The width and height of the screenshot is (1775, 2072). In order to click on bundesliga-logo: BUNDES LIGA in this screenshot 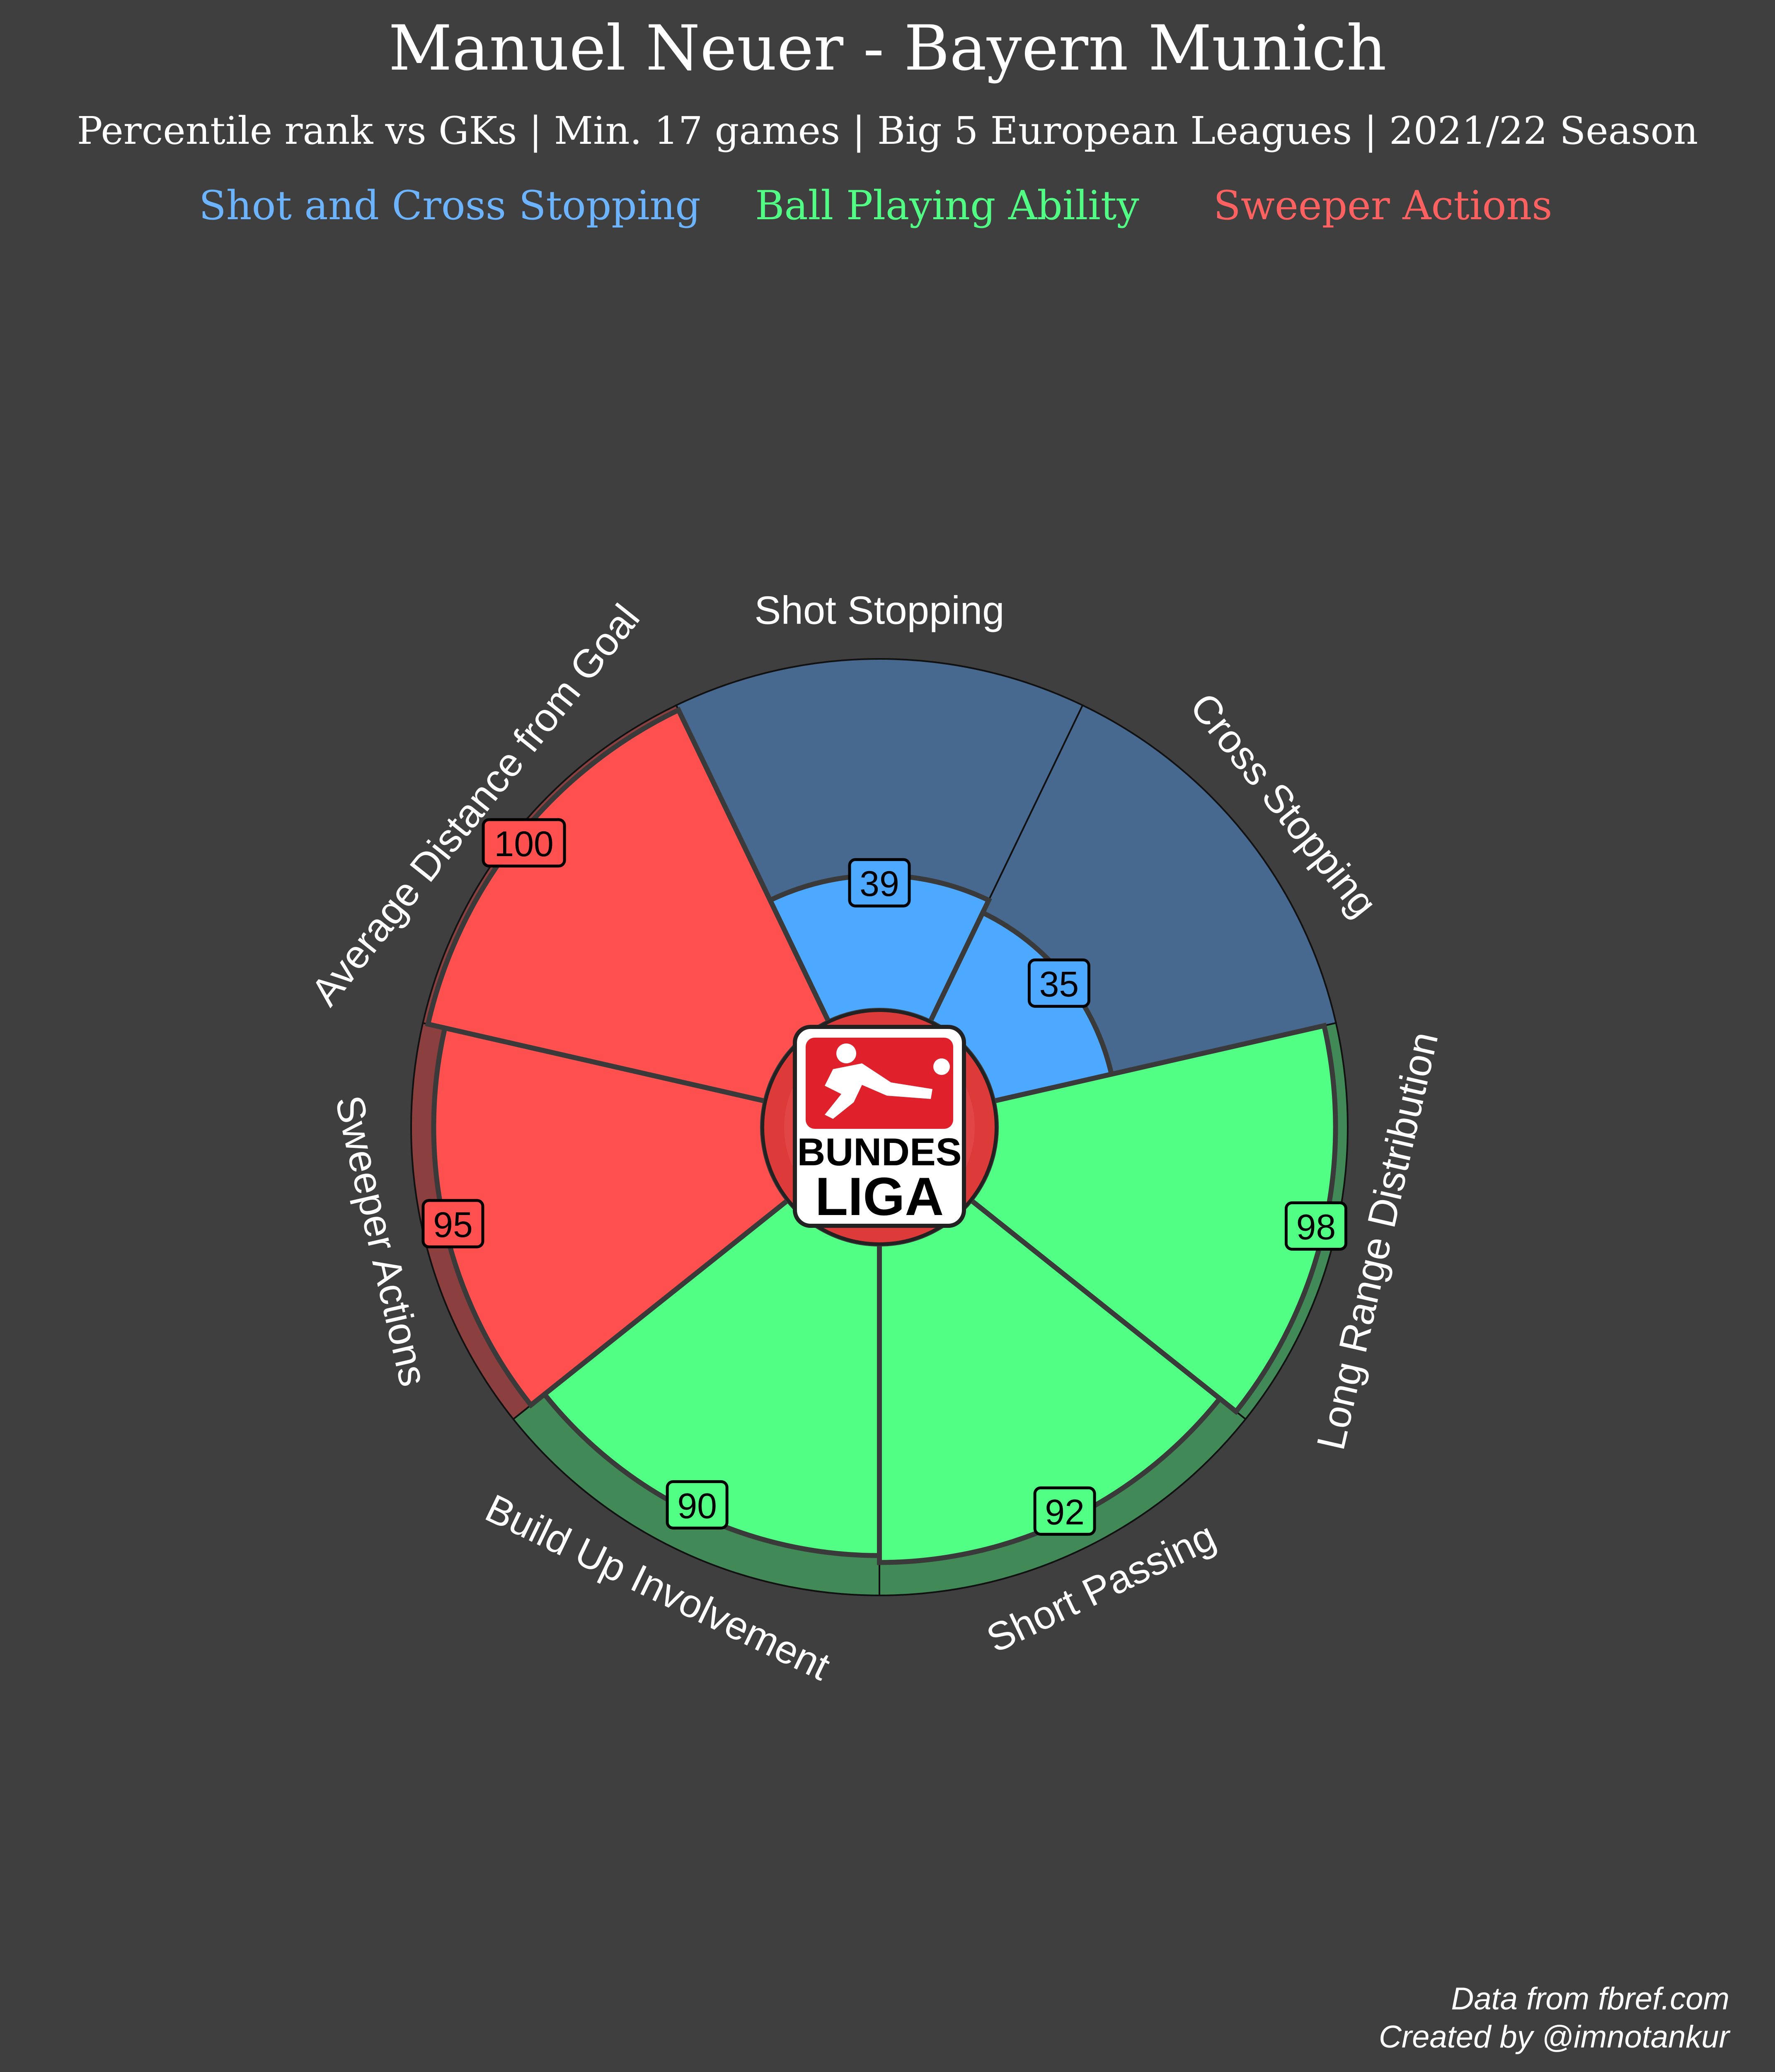, I will do `click(879, 1127)`.